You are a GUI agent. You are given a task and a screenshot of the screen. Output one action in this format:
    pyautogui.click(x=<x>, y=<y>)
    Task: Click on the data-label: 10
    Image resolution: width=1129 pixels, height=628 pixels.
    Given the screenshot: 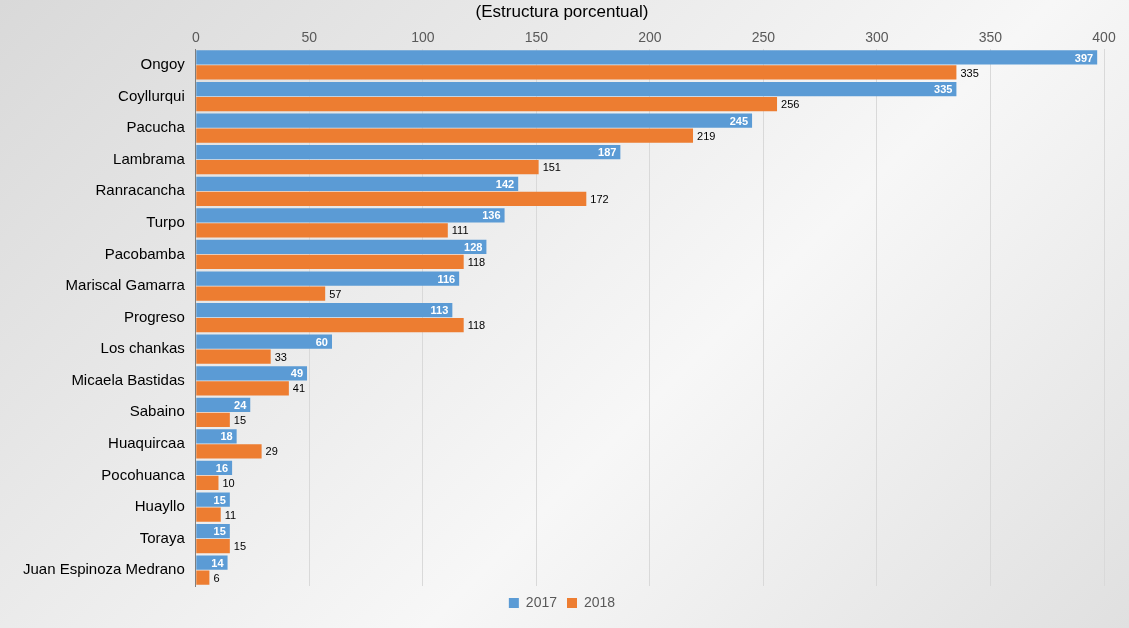 What is the action you would take?
    pyautogui.click(x=228, y=483)
    